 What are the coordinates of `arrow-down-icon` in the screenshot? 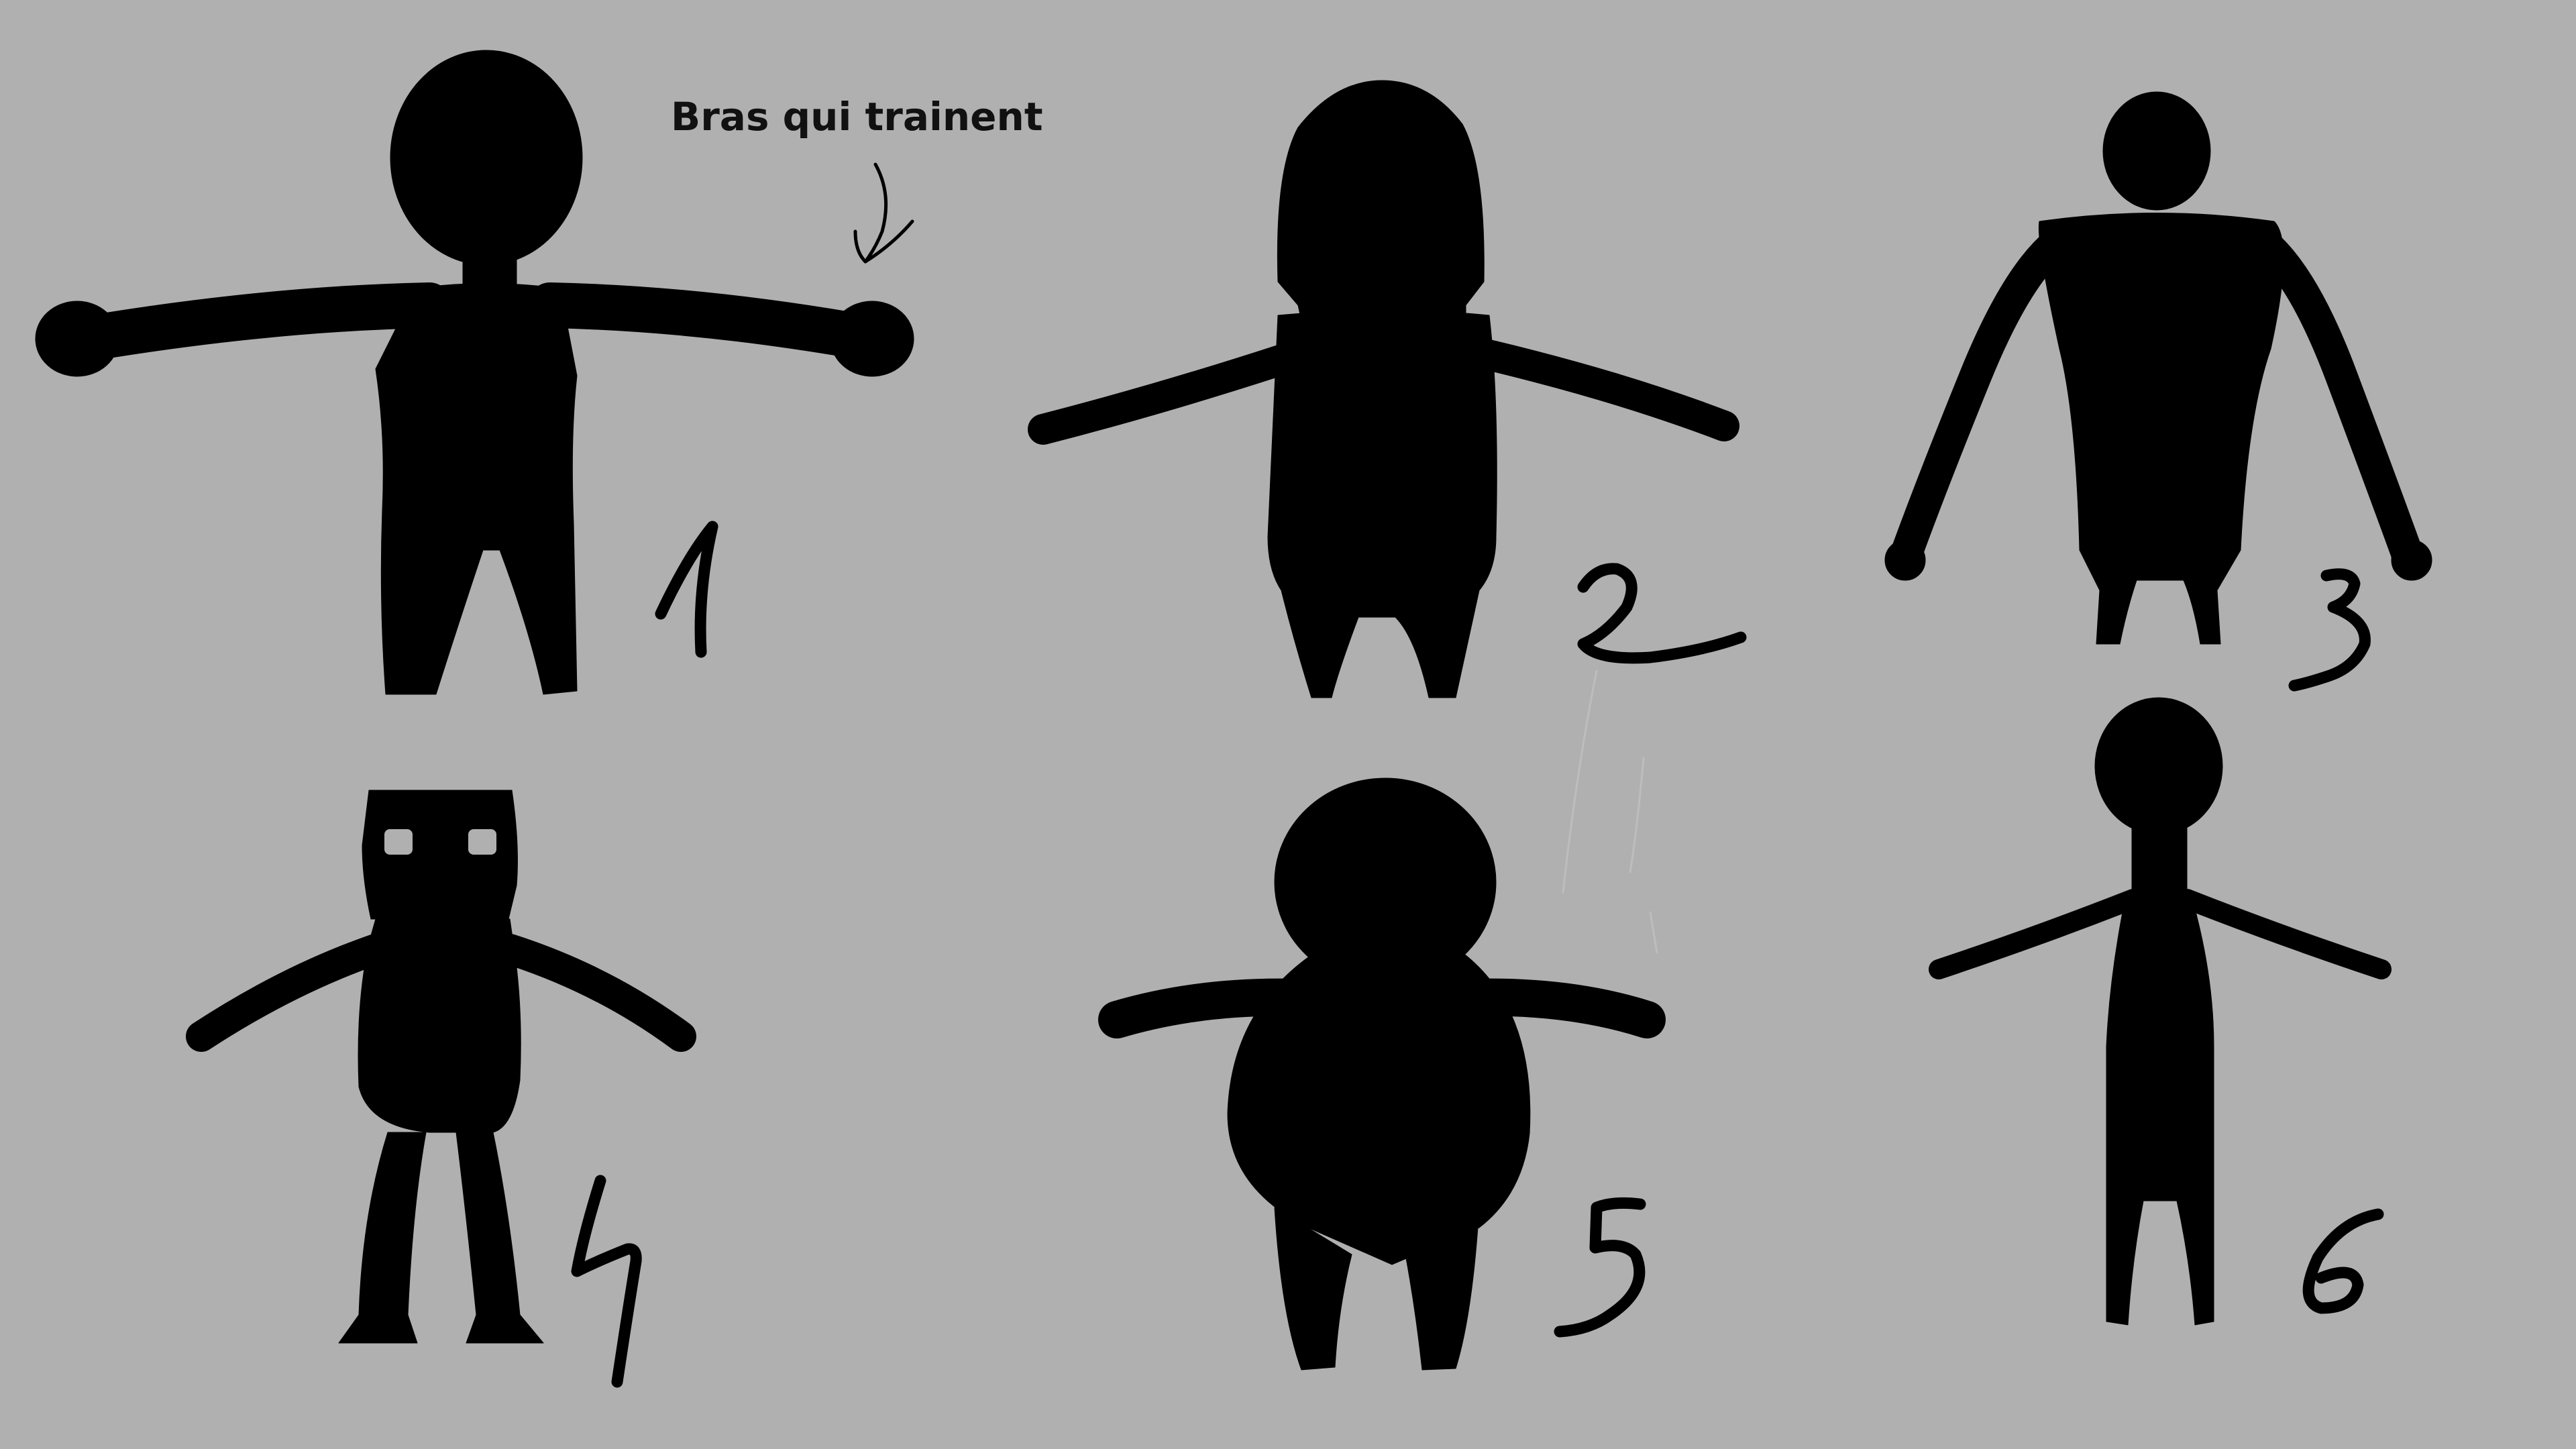 It's located at (883, 213).